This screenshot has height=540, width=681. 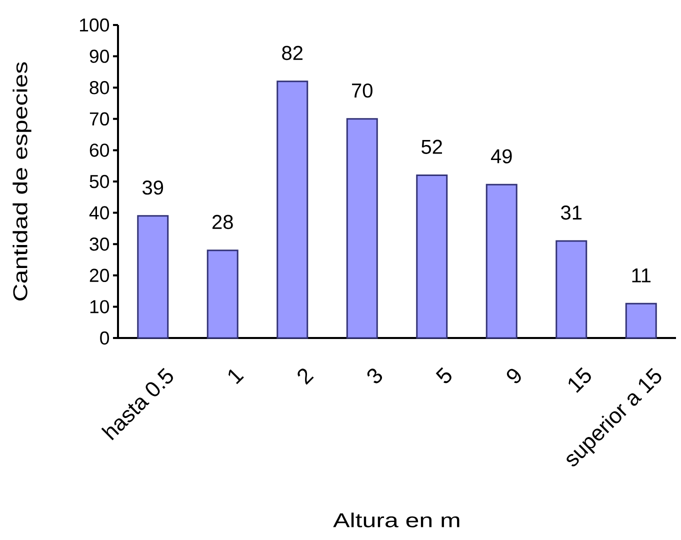 What do you see at coordinates (432, 147) in the screenshot?
I see `data-label: 52` at bounding box center [432, 147].